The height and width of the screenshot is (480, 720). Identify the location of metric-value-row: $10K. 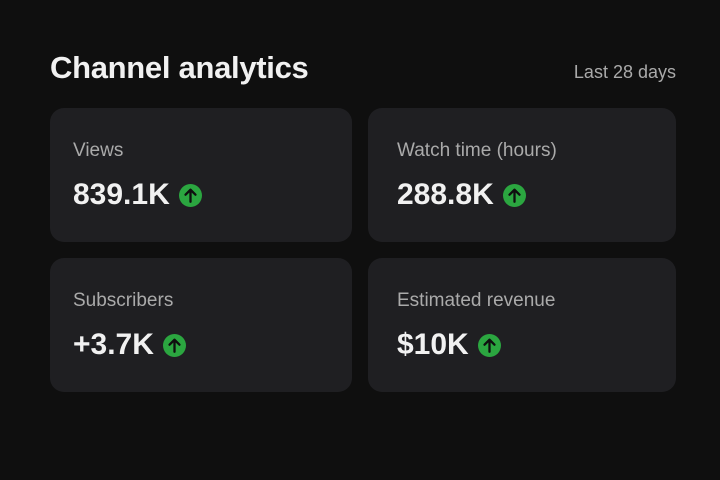
(449, 345).